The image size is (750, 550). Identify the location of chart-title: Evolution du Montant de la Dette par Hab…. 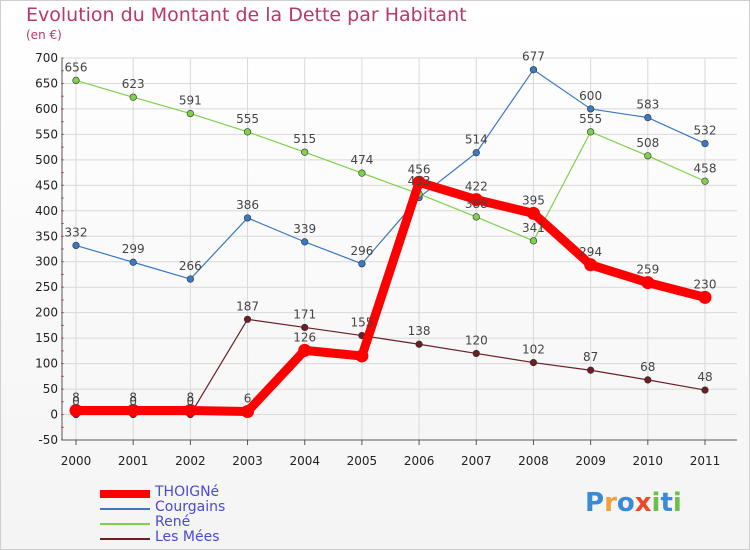
(246, 15).